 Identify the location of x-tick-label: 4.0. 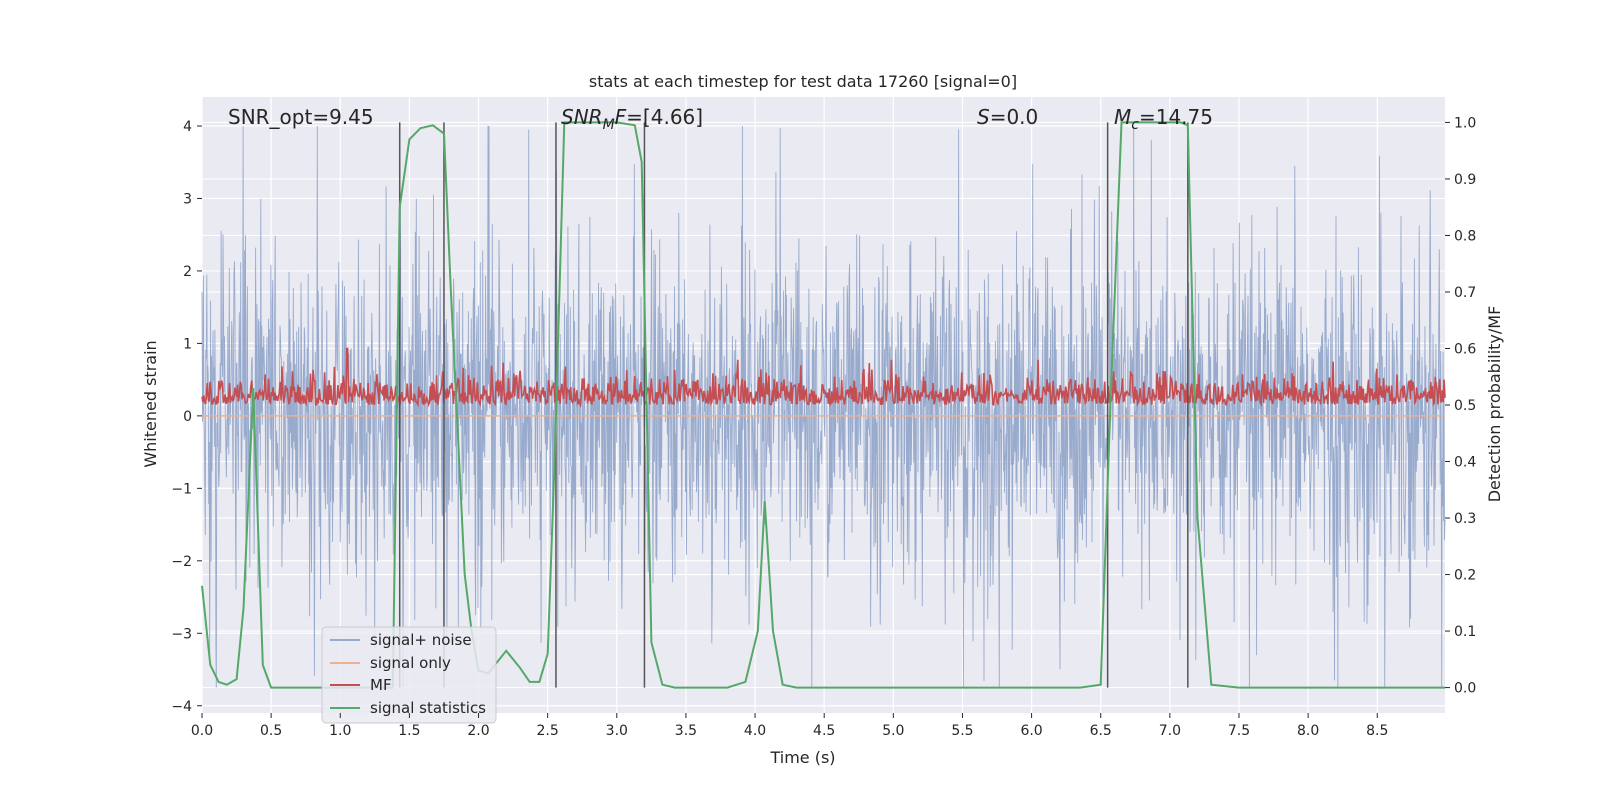
(755, 731).